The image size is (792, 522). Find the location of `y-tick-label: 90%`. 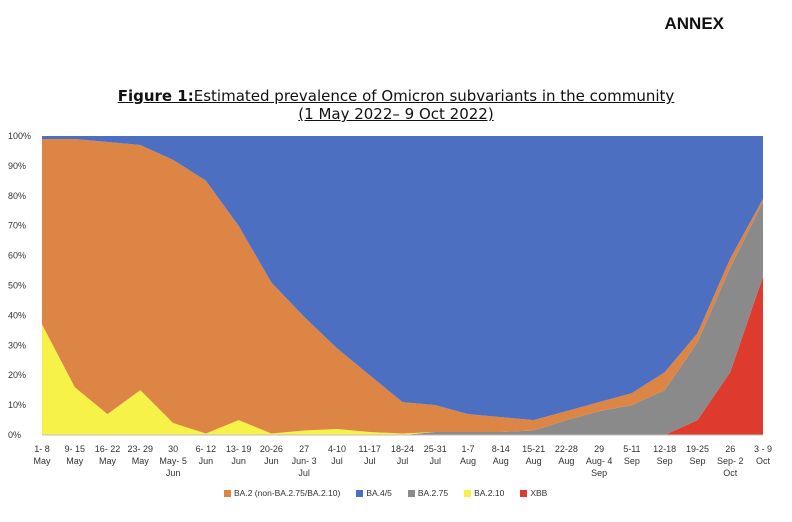

y-tick-label: 90% is located at coordinates (17, 166).